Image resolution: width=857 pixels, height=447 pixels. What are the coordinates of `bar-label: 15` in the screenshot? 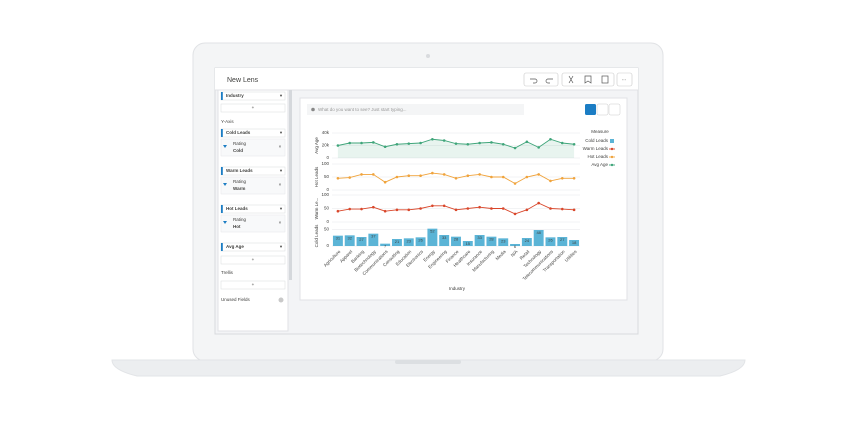 It's located at (468, 243).